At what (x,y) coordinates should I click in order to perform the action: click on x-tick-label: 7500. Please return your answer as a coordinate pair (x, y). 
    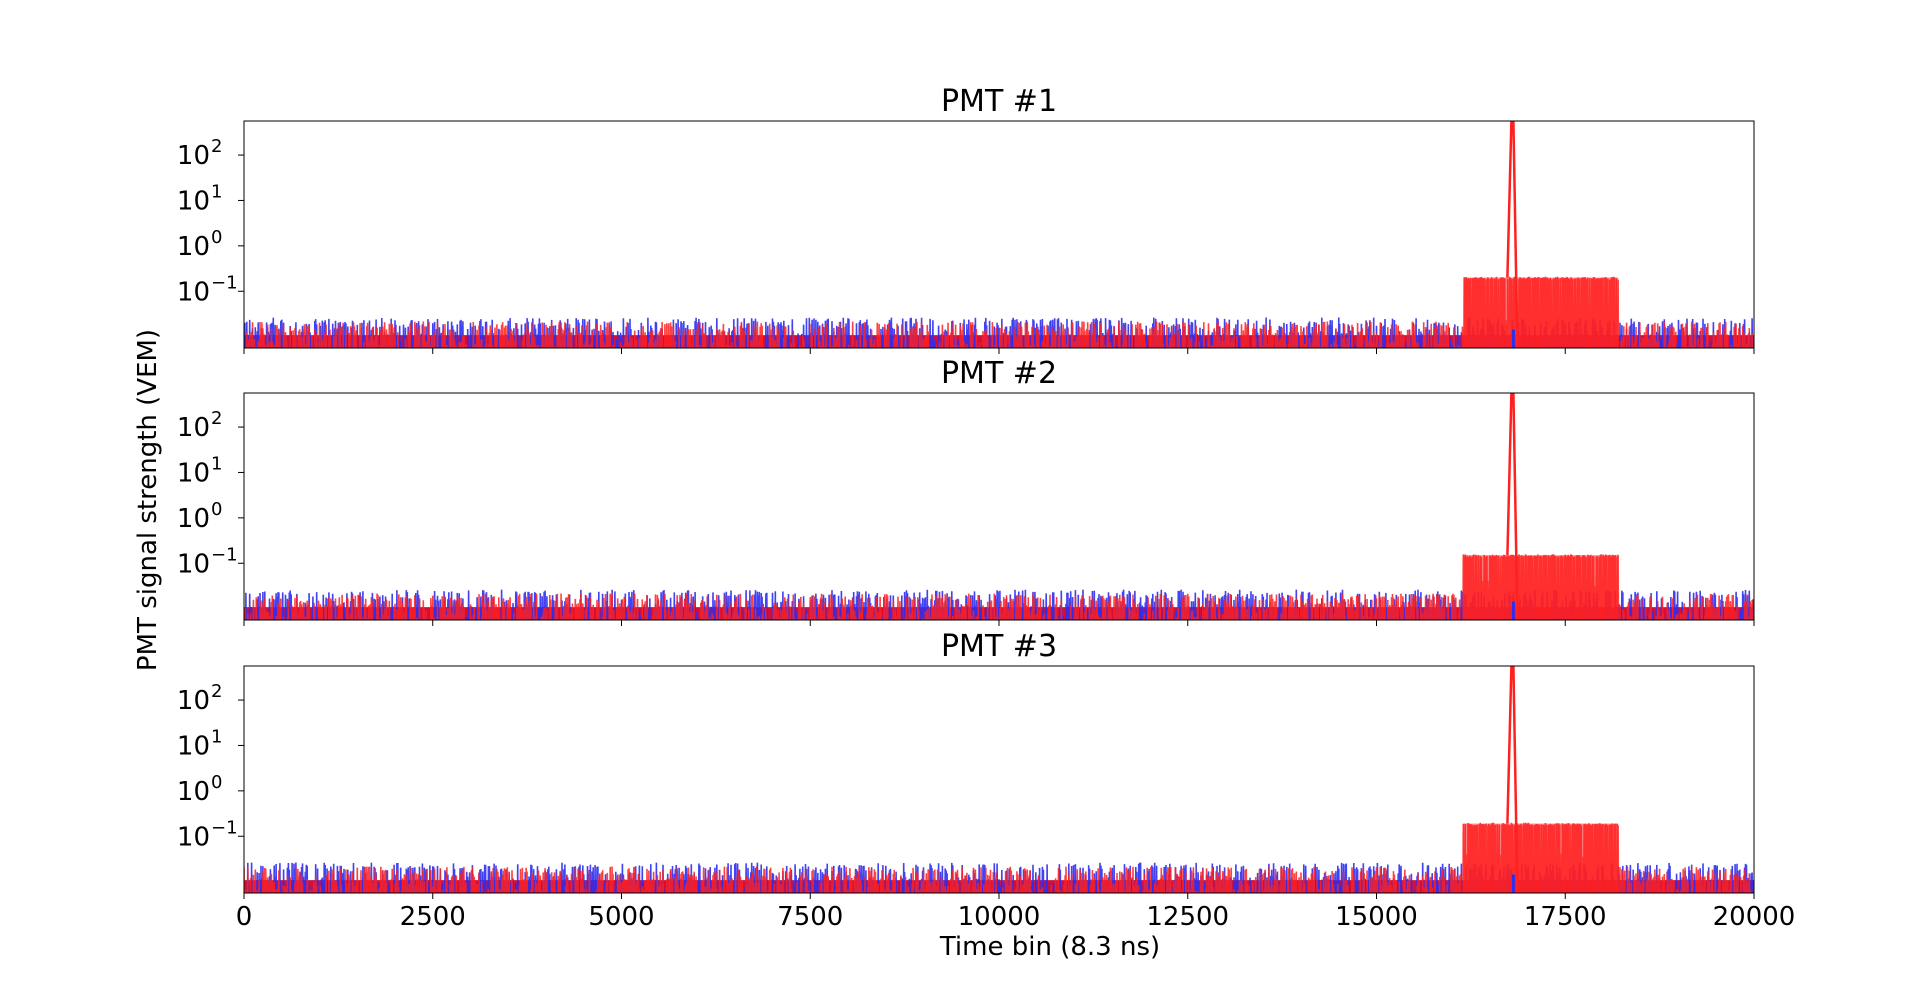
    Looking at the image, I should click on (810, 917).